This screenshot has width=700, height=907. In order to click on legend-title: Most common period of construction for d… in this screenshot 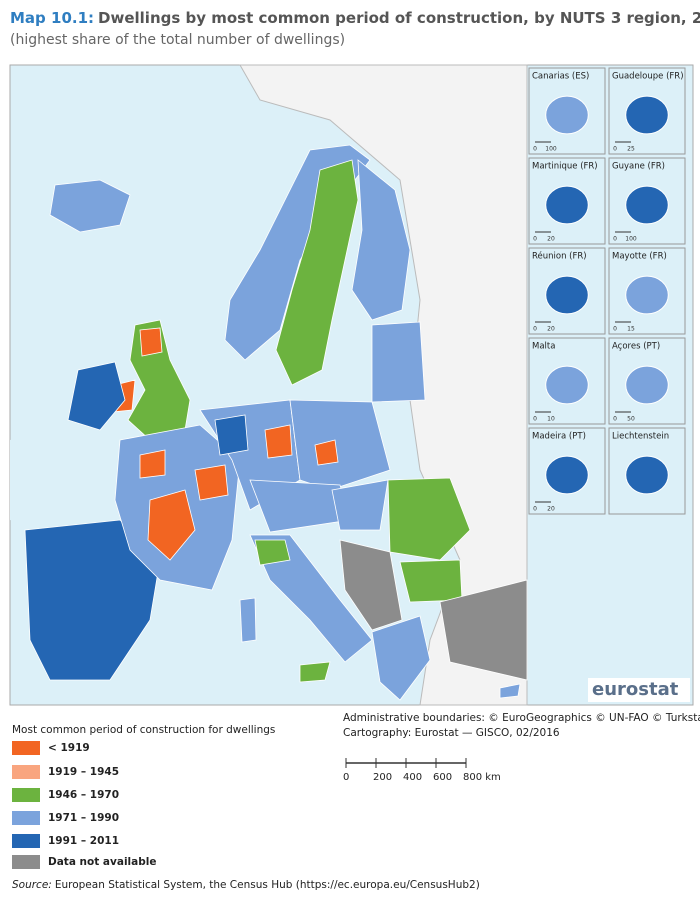, I will do `click(143, 730)`.